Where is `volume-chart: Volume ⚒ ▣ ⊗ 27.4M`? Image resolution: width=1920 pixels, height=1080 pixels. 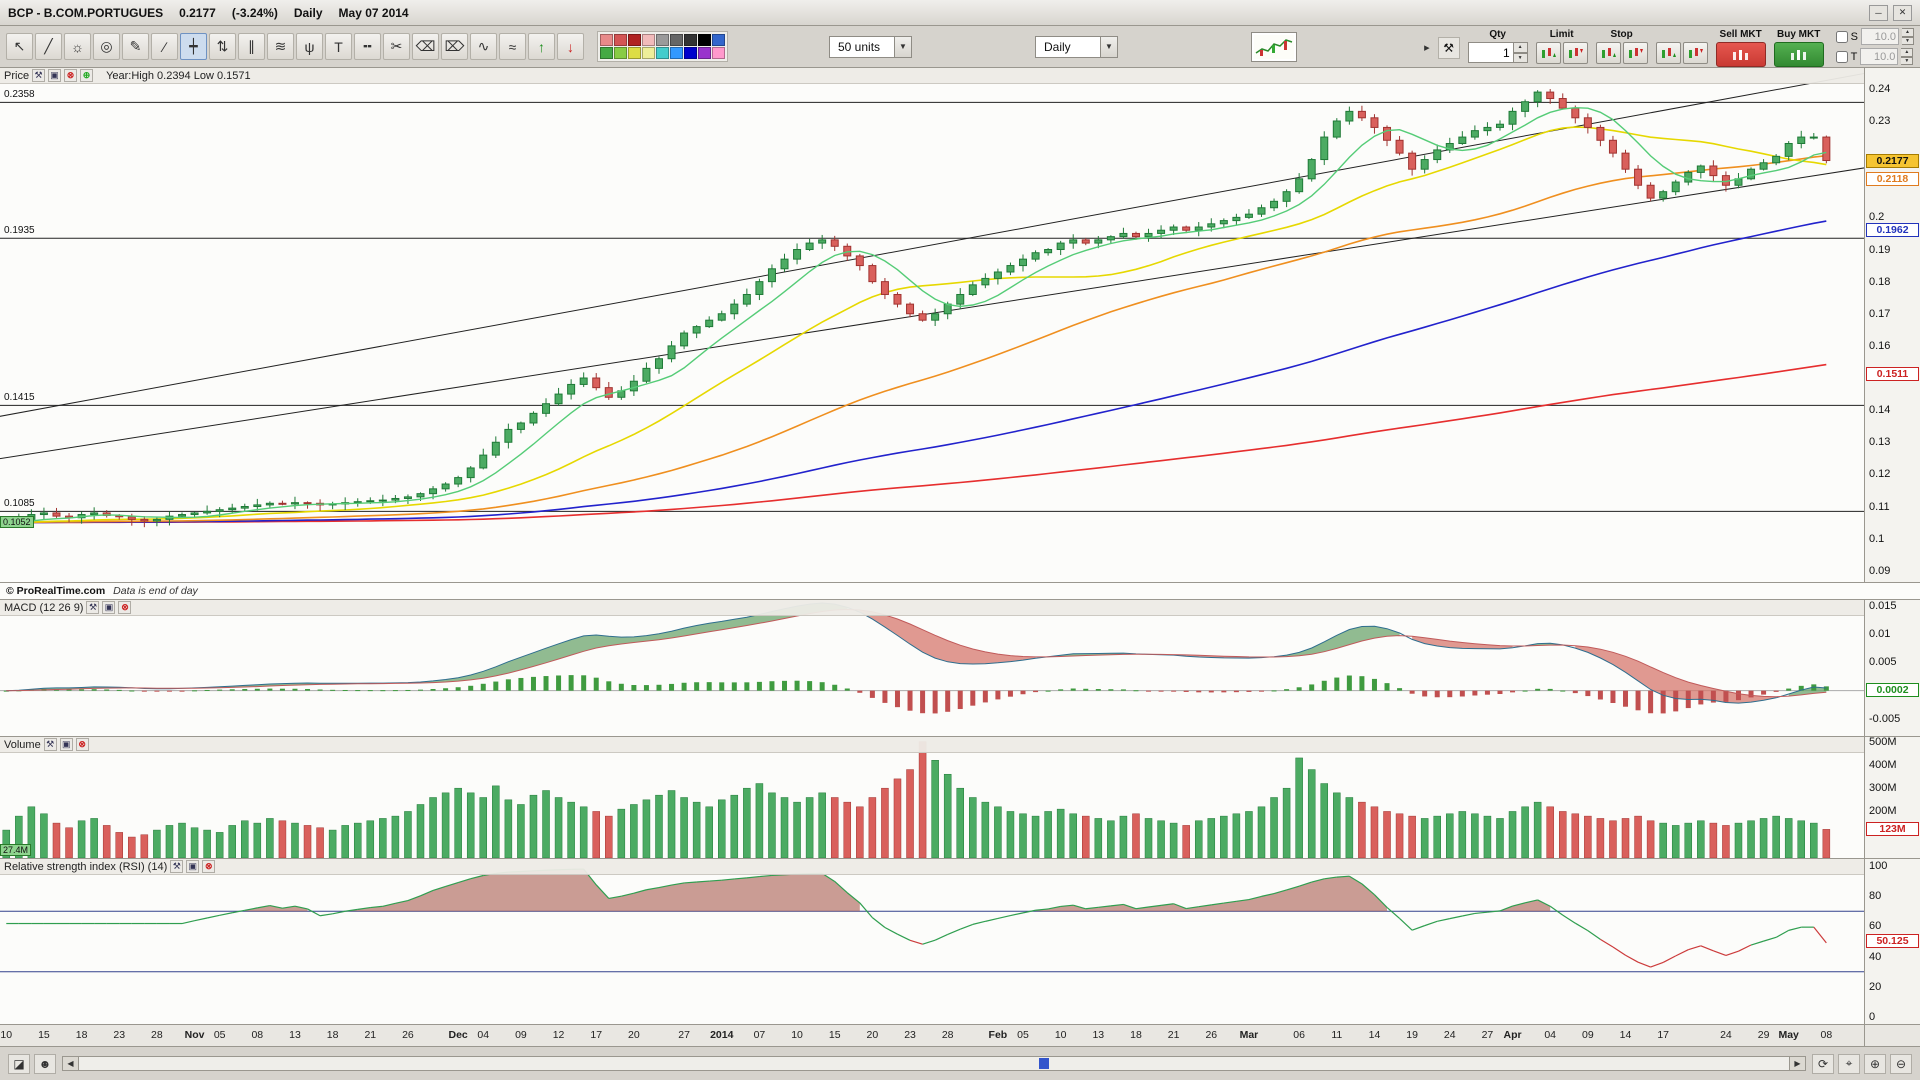
volume-chart: Volume ⚒ ▣ ⊗ 27.4M is located at coordinates (932, 797).